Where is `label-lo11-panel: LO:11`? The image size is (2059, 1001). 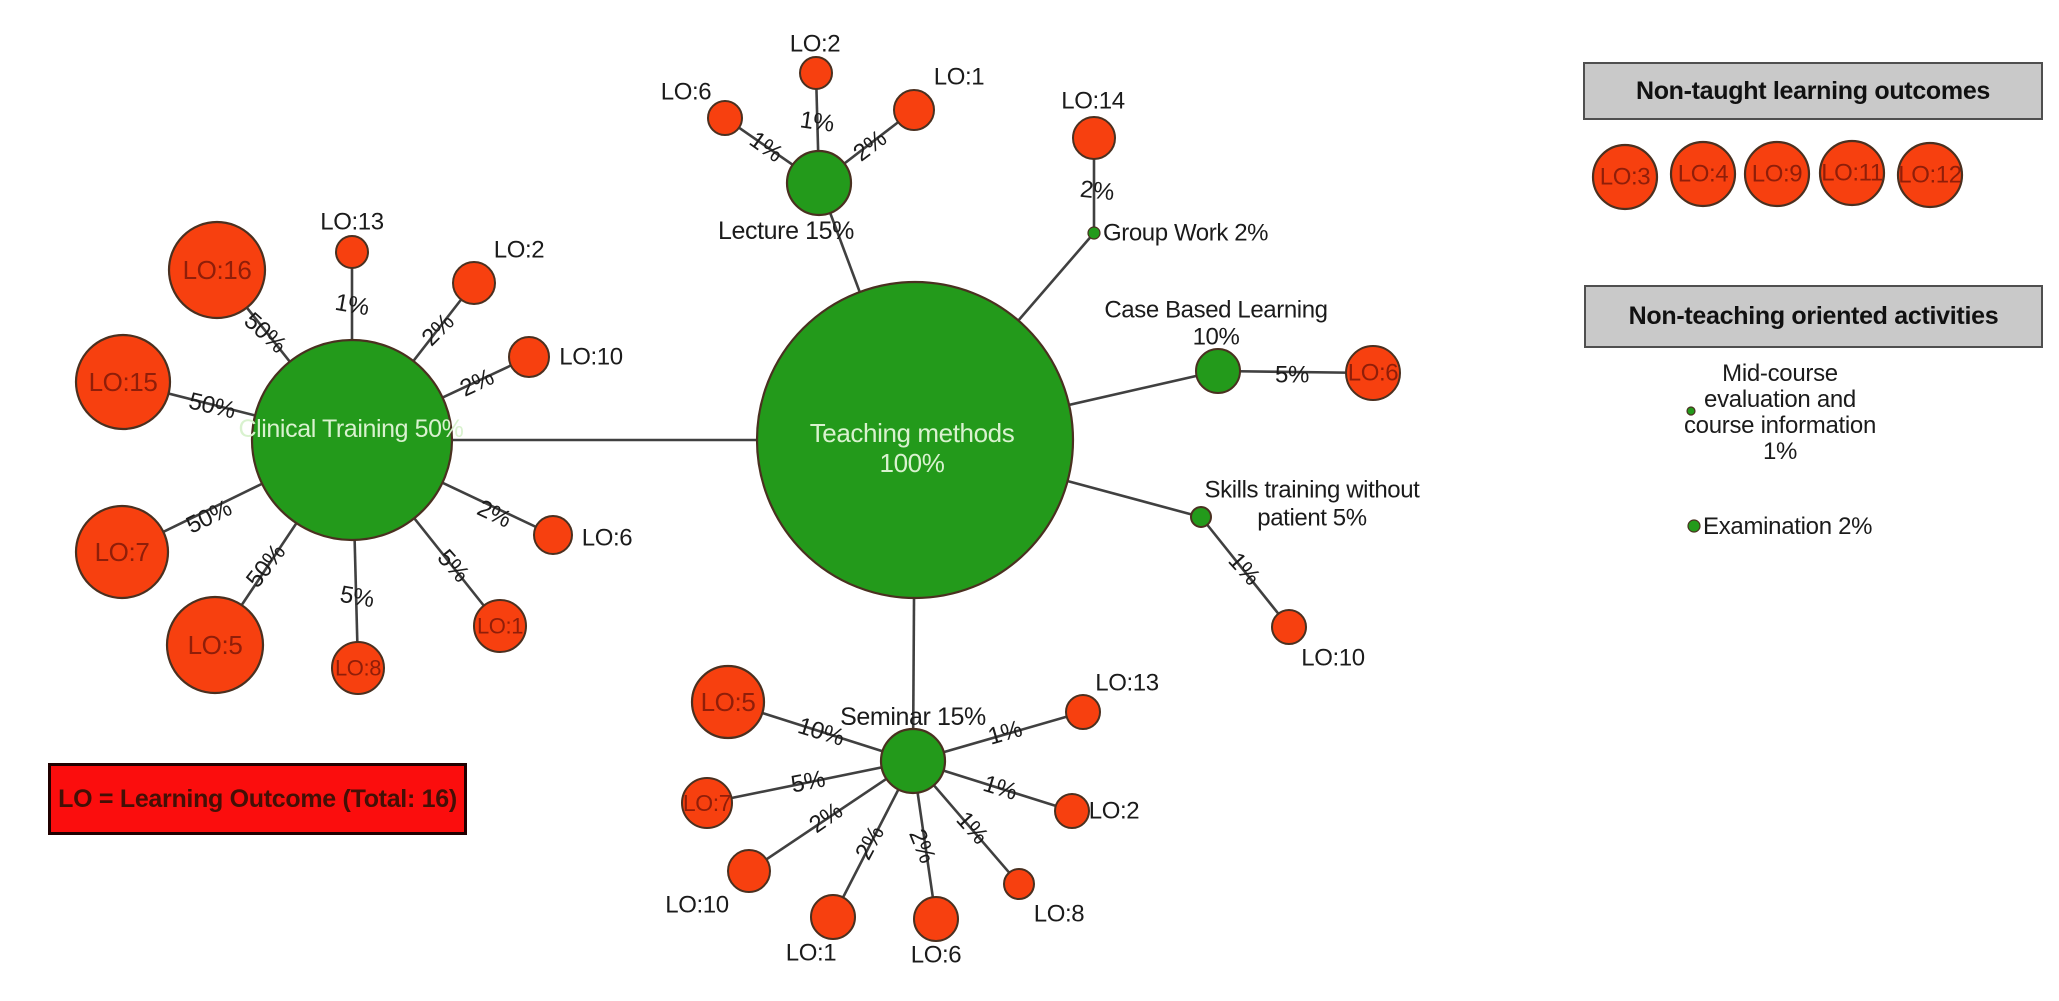
label-lo11-panel: LO:11 is located at coordinates (1852, 173).